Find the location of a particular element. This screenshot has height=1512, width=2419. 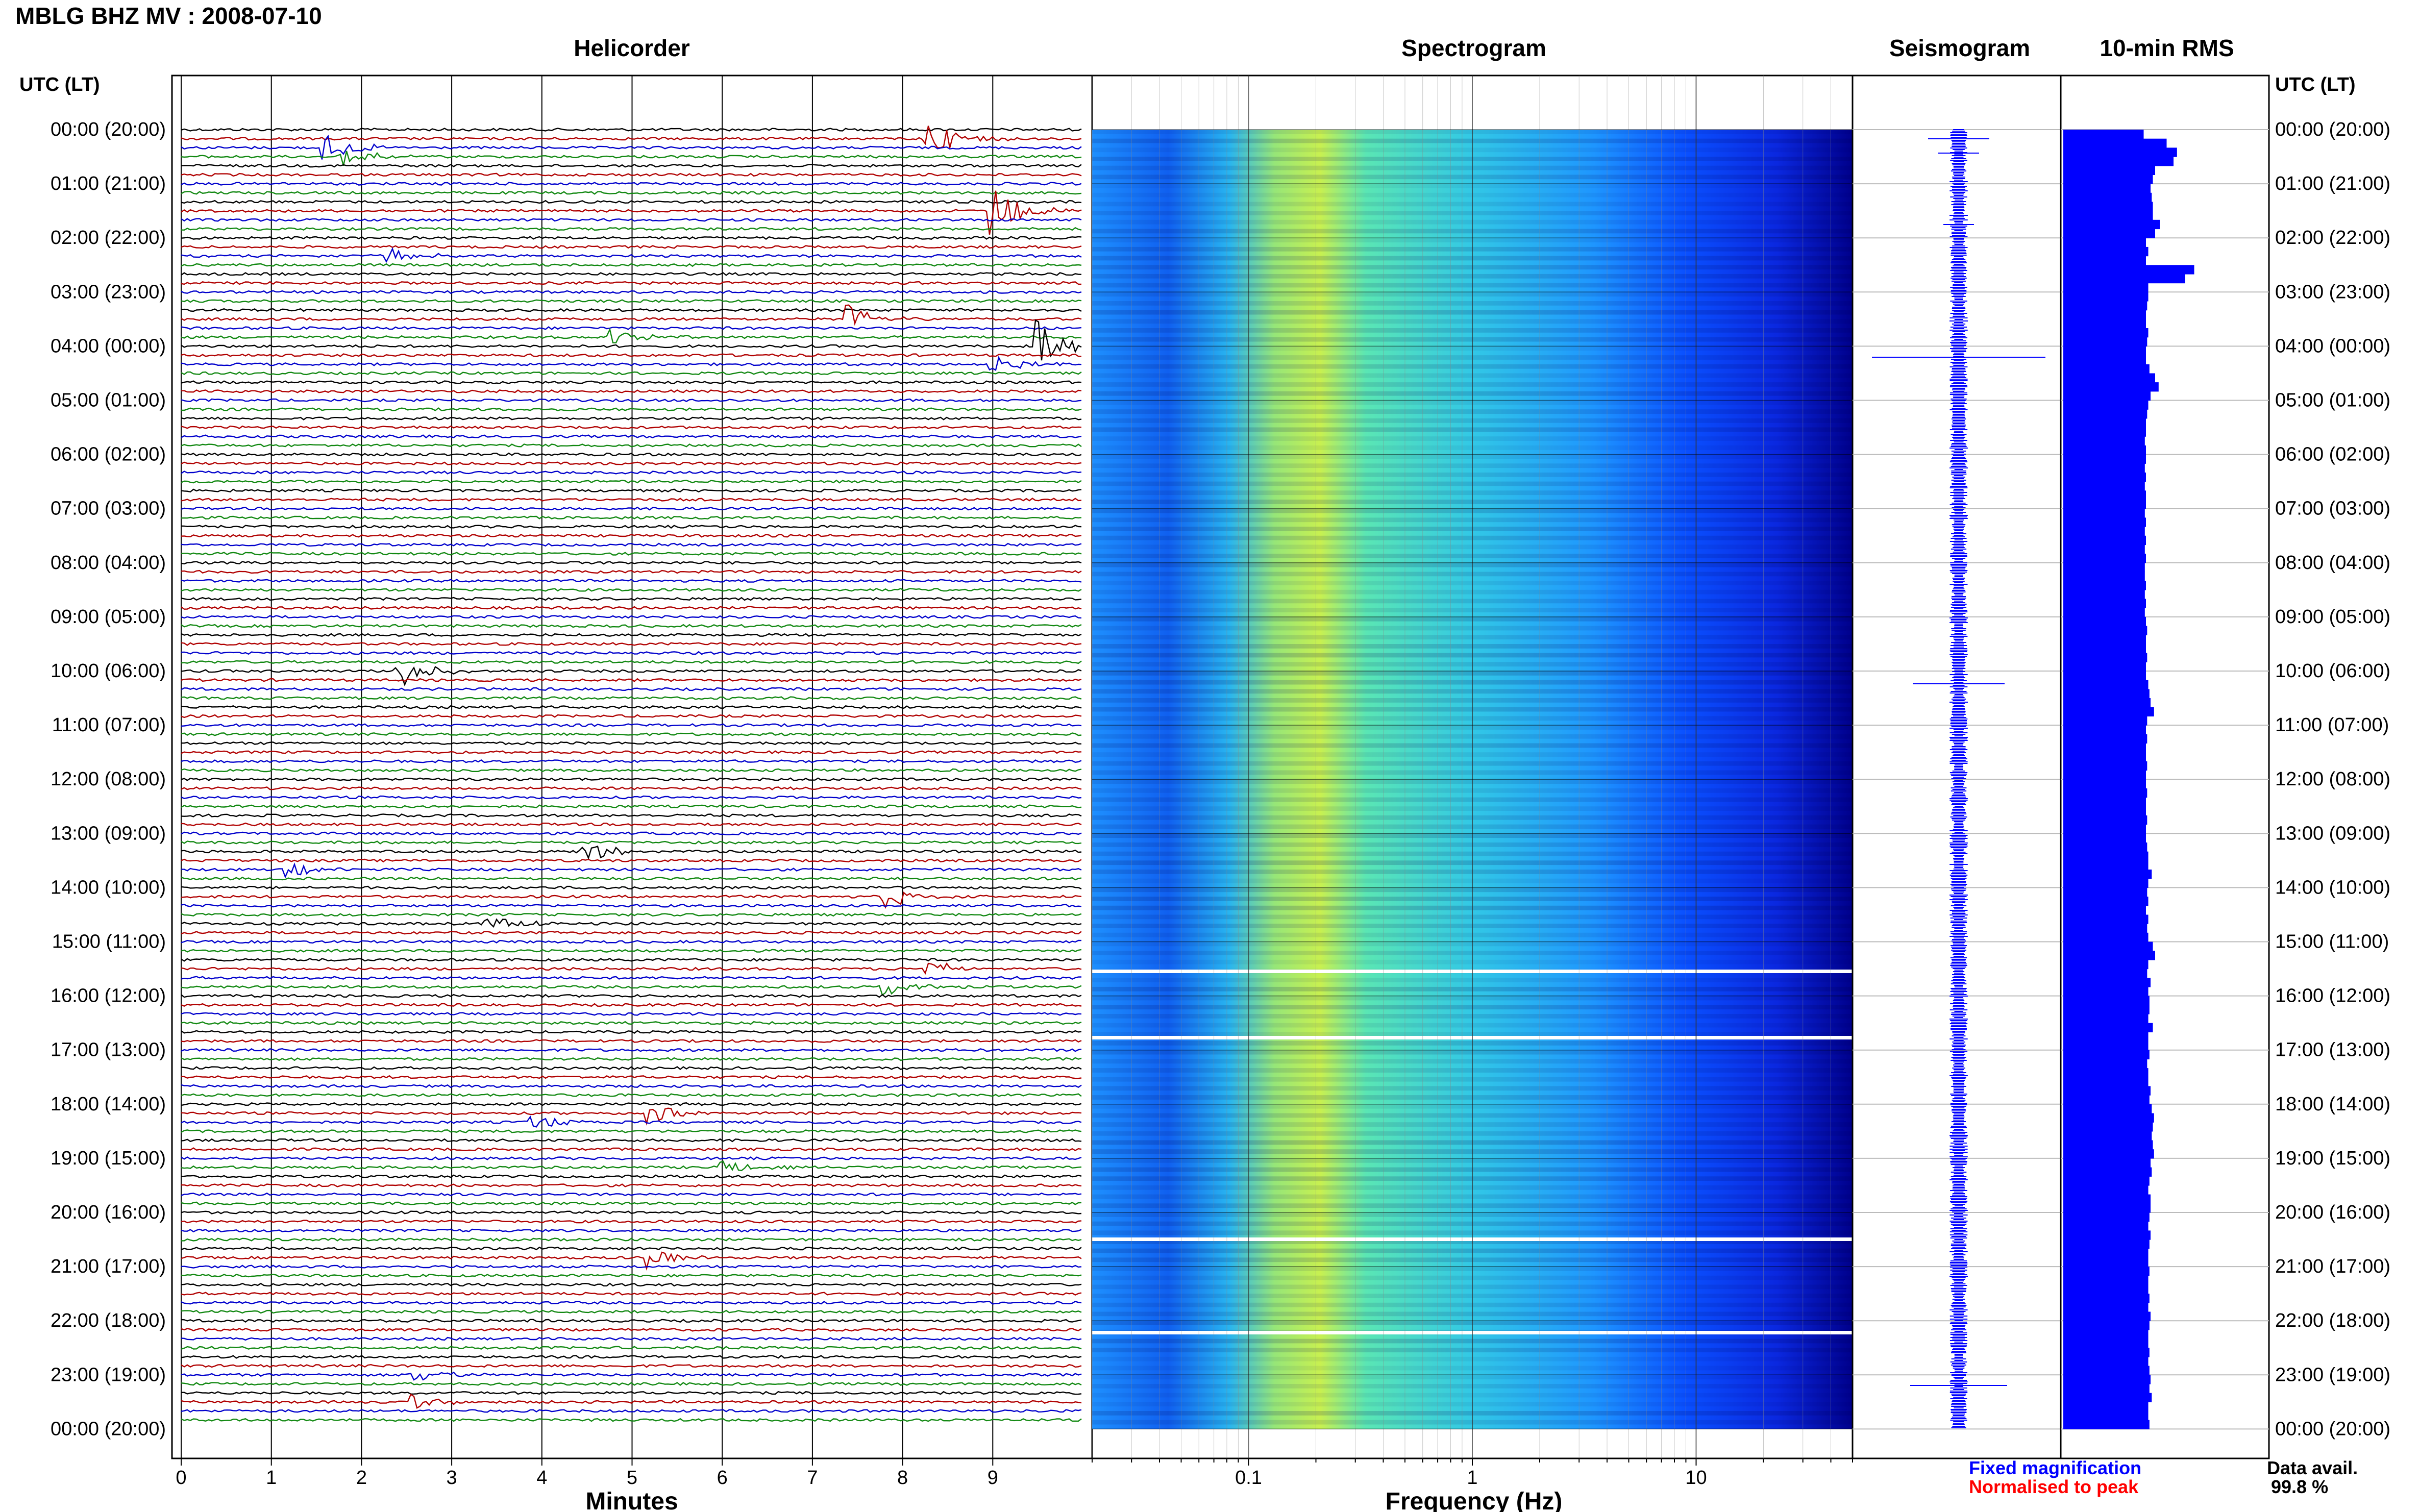

minute-tick-label: 5 is located at coordinates (632, 1478).